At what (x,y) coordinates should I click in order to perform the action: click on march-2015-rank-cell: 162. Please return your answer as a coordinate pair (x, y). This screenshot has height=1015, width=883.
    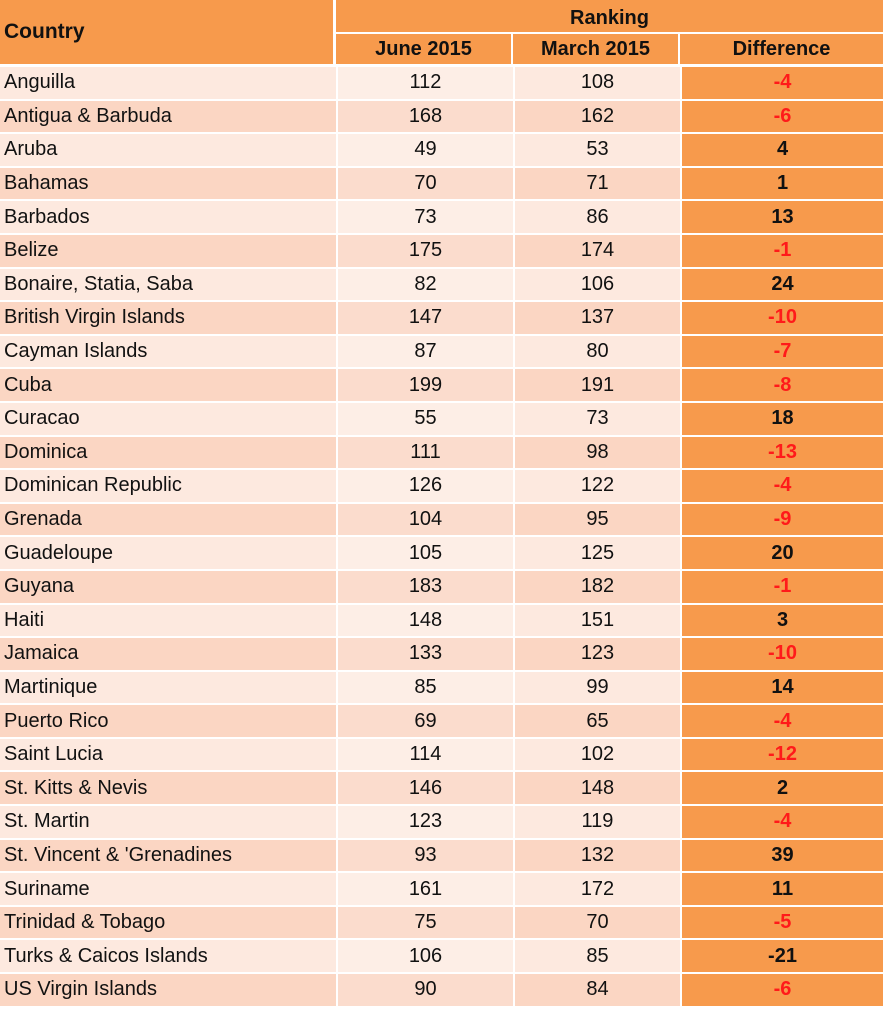
    Looking at the image, I should click on (596, 117).